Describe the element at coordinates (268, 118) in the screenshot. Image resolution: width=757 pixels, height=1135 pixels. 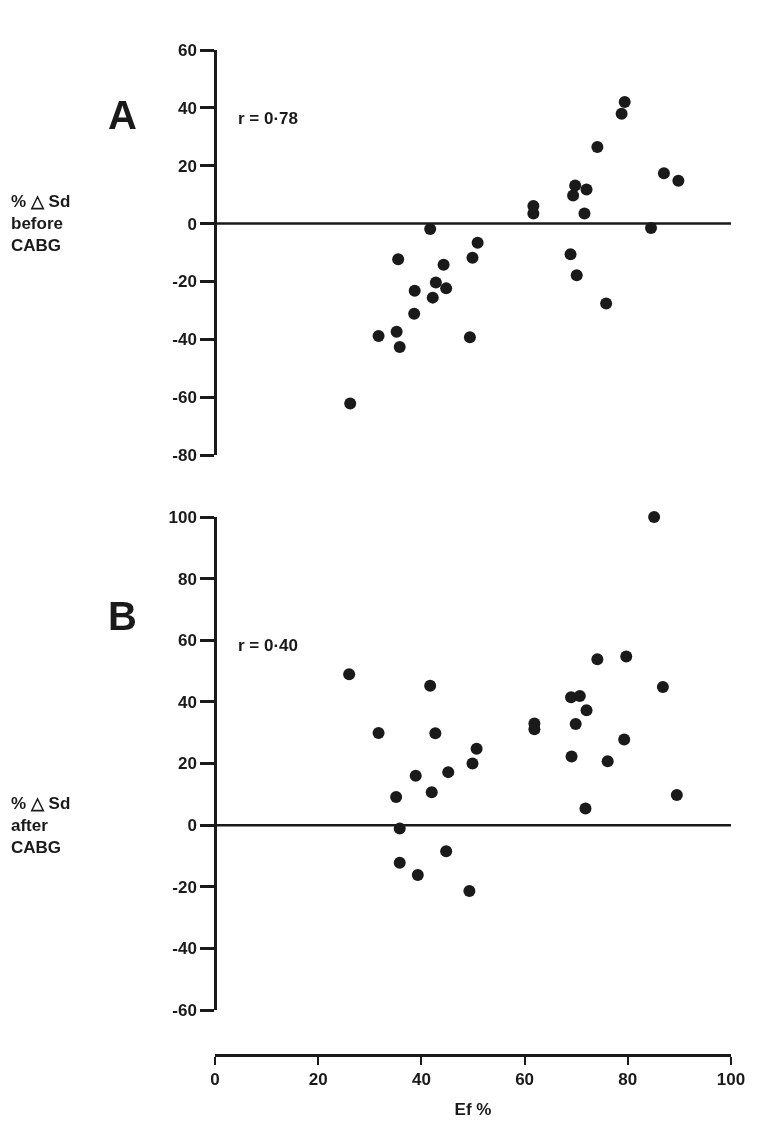
I see `annotation: r = 0·78` at that location.